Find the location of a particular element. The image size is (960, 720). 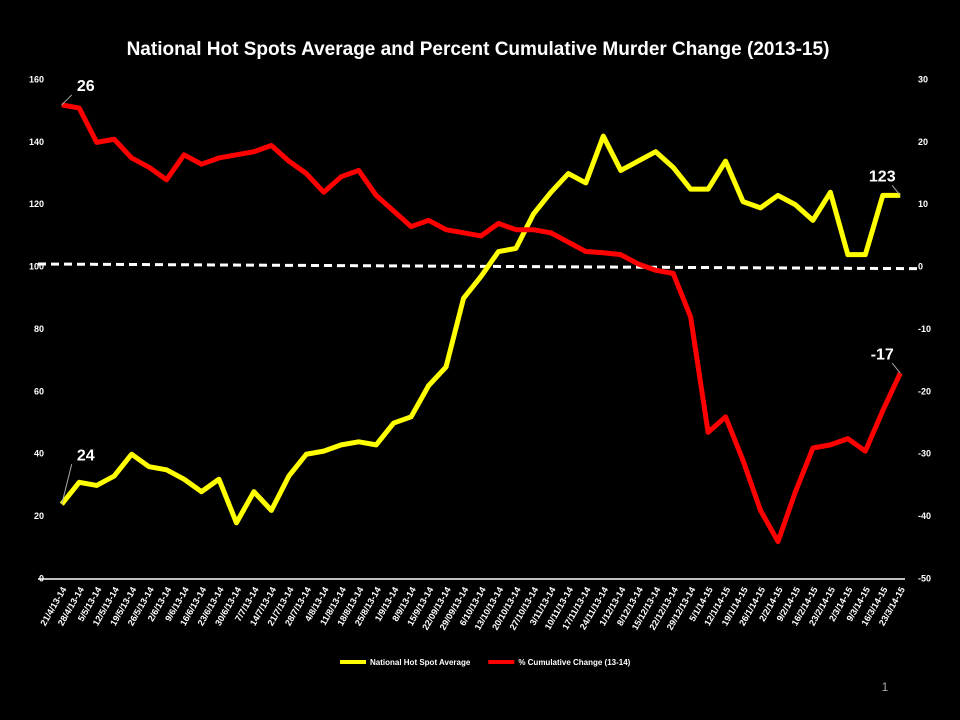

y-tick-label: 100 is located at coordinates (36, 267).